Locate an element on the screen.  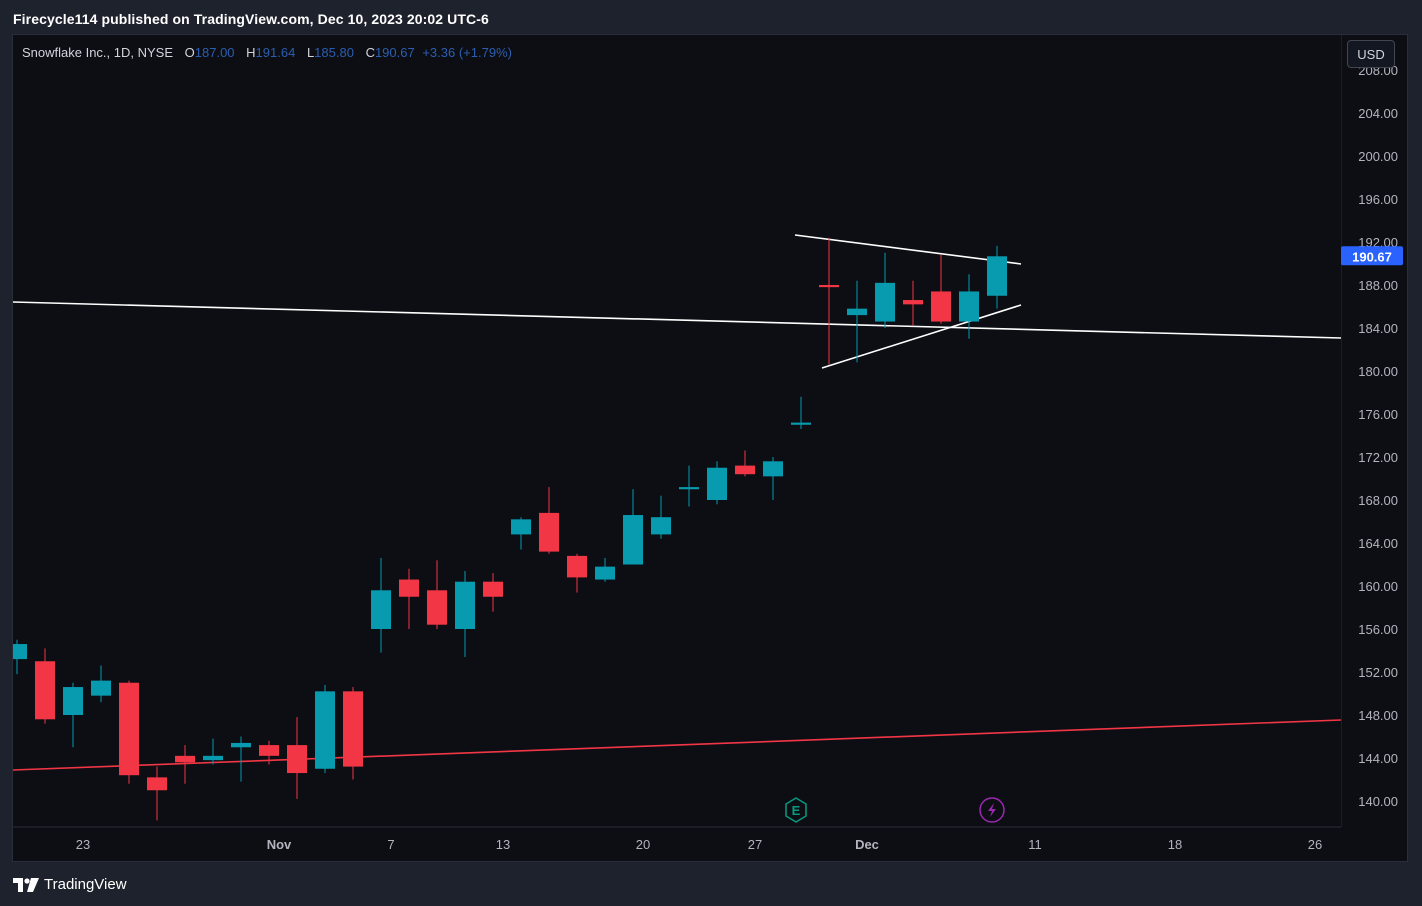
tradingview-logo: TradingView is located at coordinates (70, 884).